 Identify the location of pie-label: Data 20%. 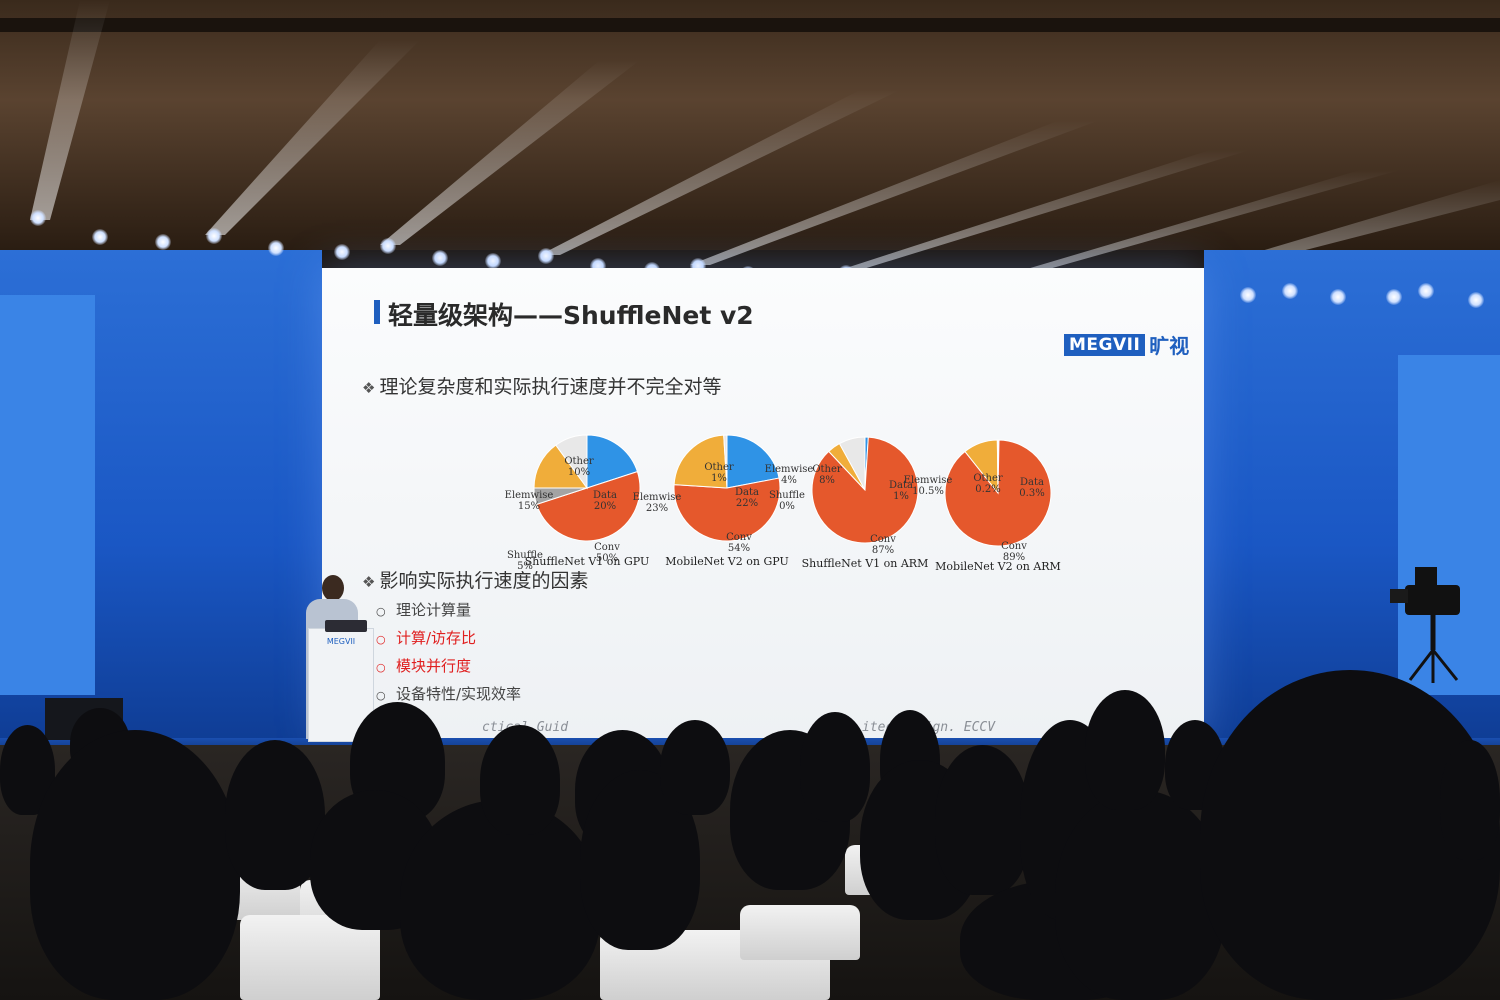
(605, 501).